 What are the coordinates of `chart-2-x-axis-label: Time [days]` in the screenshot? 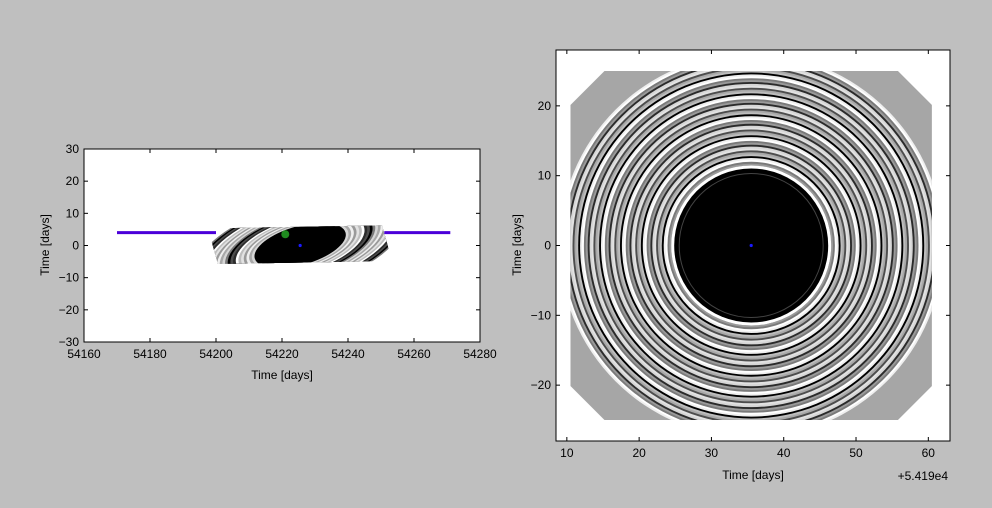 It's located at (753, 475).